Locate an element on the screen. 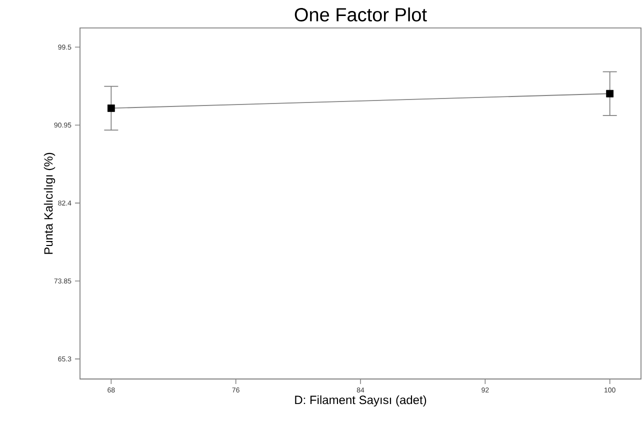 The width and height of the screenshot is (644, 421). y-axis-title: Punta Kalıcılıgı (%) is located at coordinates (50, 203).